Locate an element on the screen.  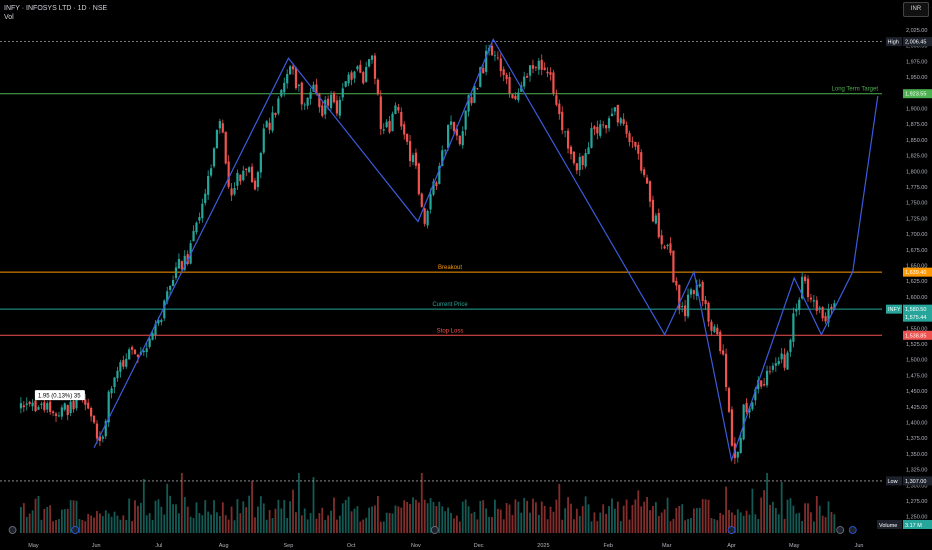
price-tick-label: 1,875.00 is located at coordinates (916, 125).